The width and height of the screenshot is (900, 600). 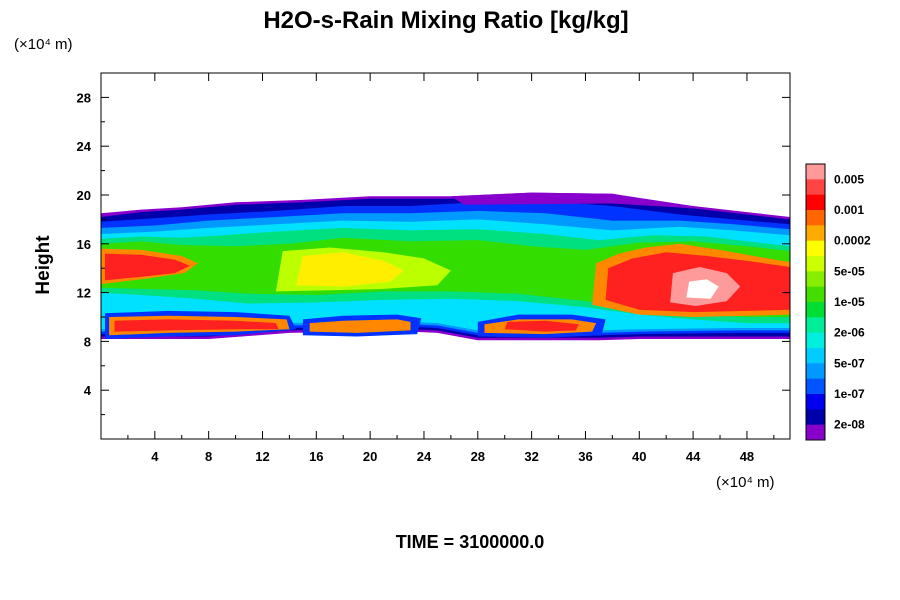 What do you see at coordinates (478, 456) in the screenshot?
I see `x-tick-label-28: 28` at bounding box center [478, 456].